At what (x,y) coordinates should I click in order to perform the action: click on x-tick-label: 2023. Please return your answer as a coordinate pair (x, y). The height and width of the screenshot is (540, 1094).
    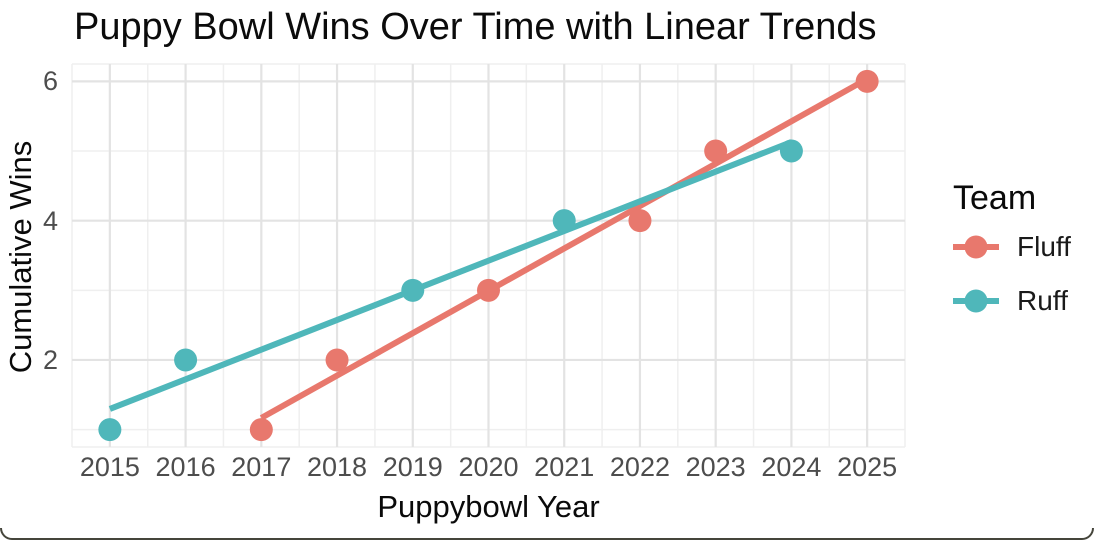
    Looking at the image, I should click on (715, 467).